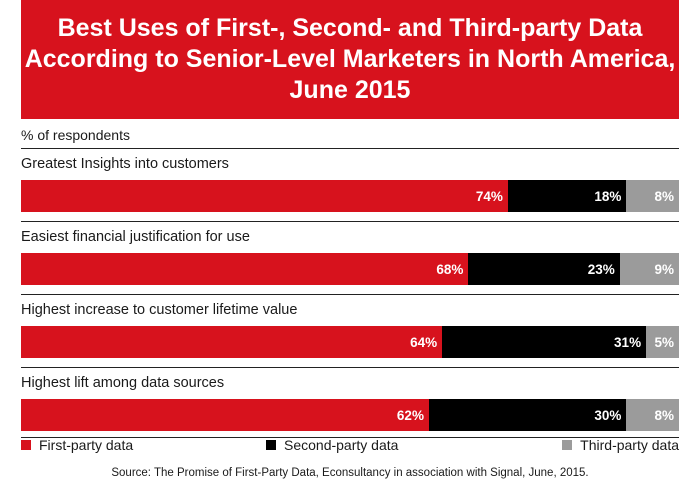 Image resolution: width=700 pixels, height=494 pixels. What do you see at coordinates (86, 445) in the screenshot?
I see `legend-label-first-party: First-party data` at bounding box center [86, 445].